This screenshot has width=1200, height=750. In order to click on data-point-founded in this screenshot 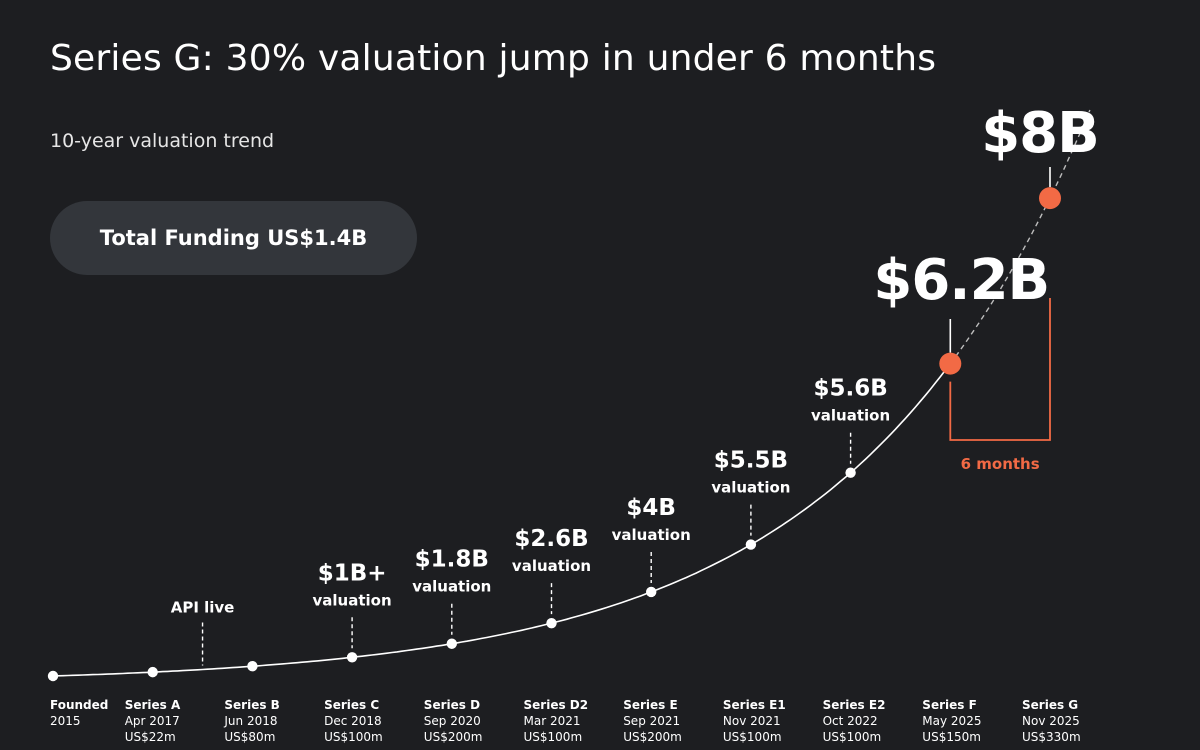, I will do `click(53, 676)`.